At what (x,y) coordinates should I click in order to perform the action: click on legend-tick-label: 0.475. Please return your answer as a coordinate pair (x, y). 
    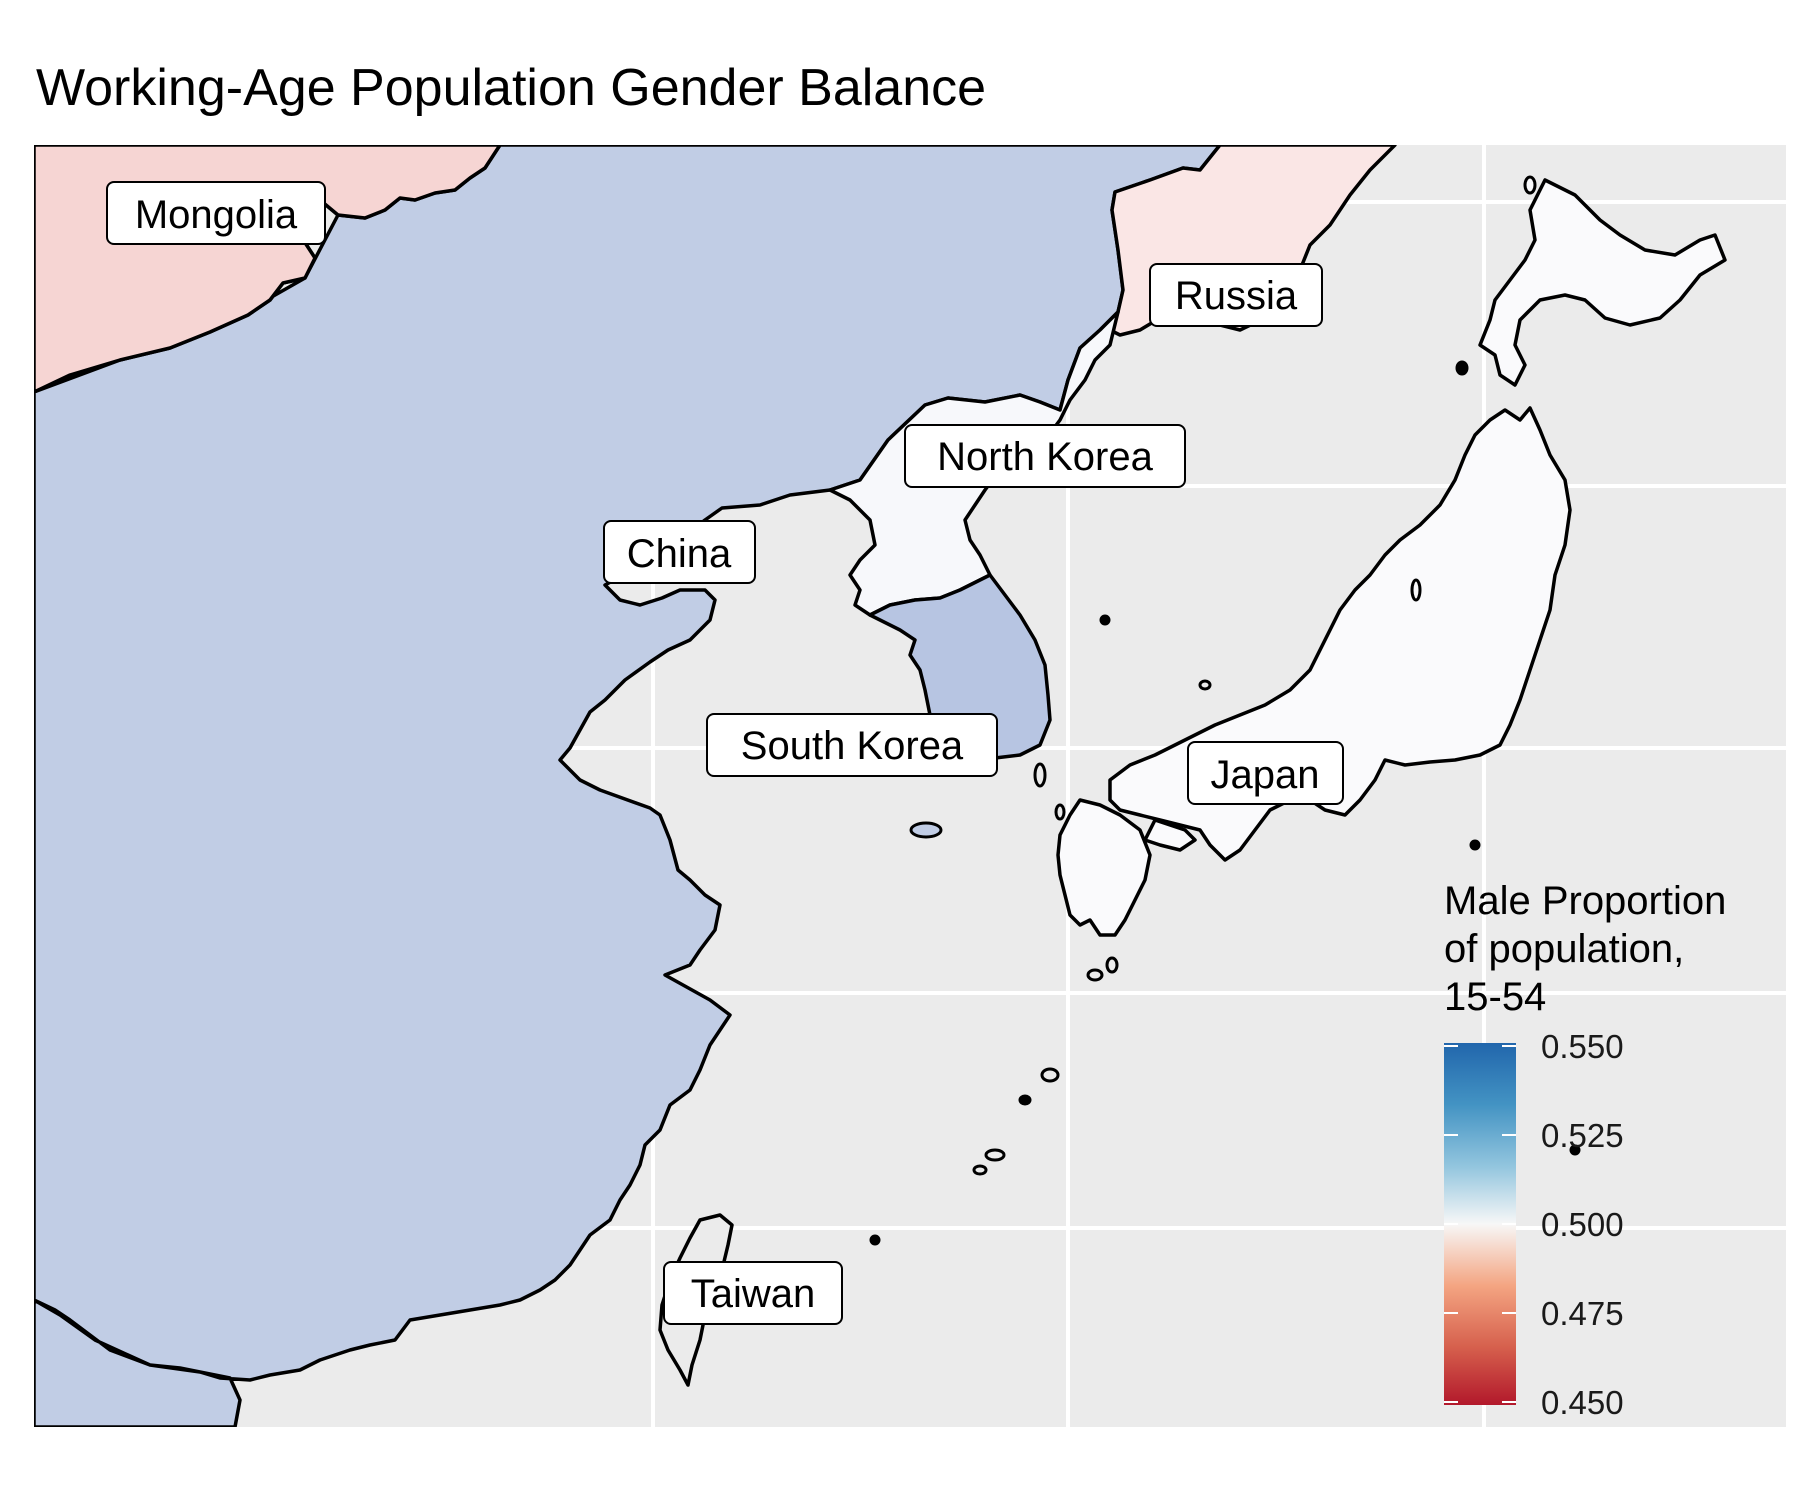
    Looking at the image, I should click on (1582, 1313).